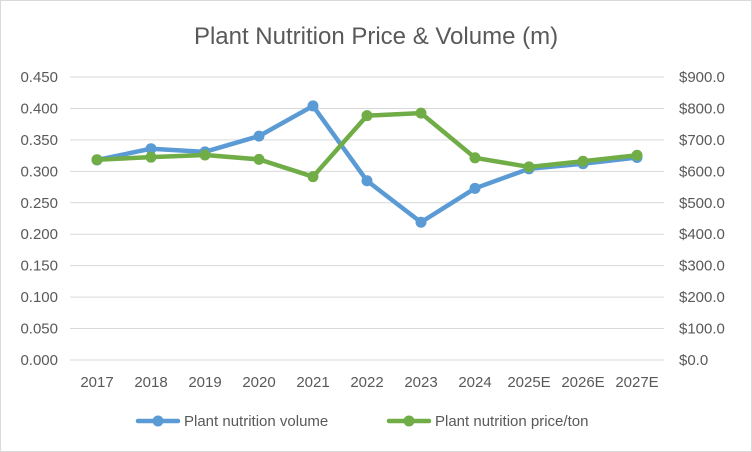 This screenshot has height=452, width=752. What do you see at coordinates (420, 382) in the screenshot?
I see `x-tick-label: 2023` at bounding box center [420, 382].